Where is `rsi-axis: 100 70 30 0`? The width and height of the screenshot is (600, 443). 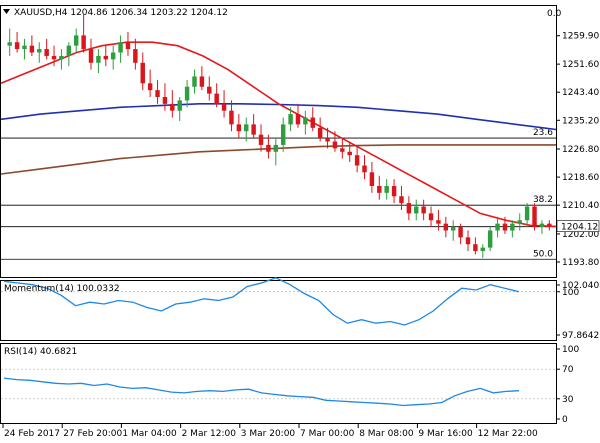
rsi-axis: 100 70 30 0 is located at coordinates (567, 385).